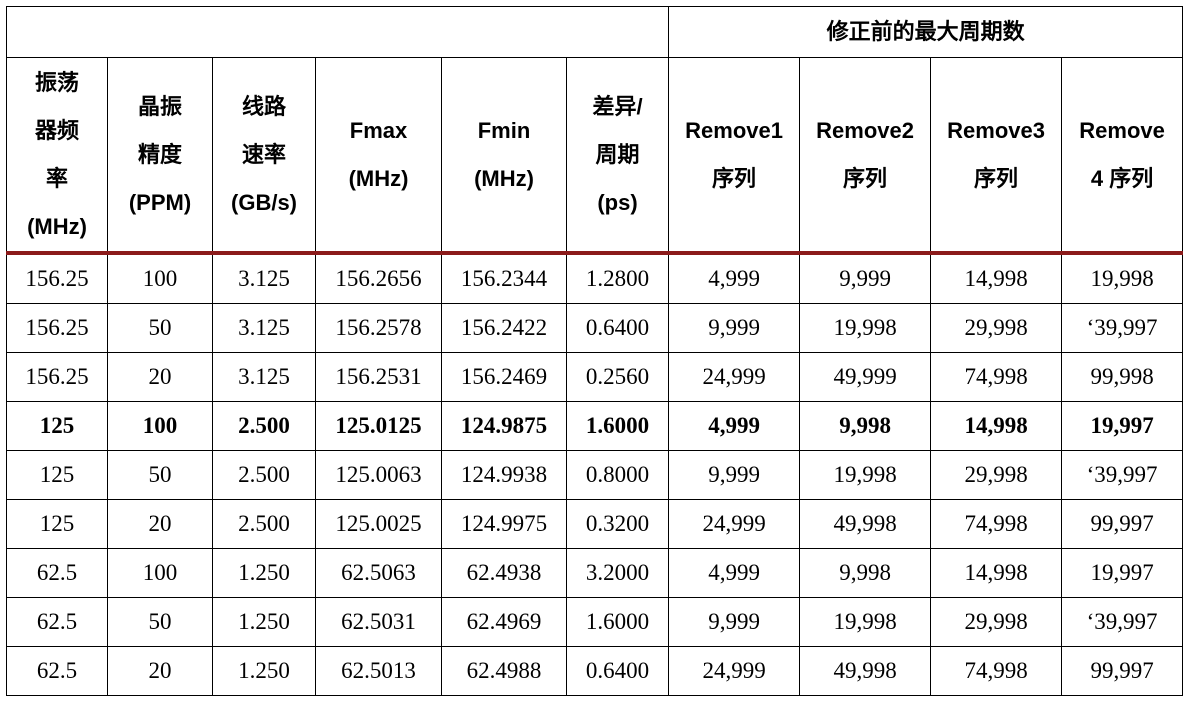 The height and width of the screenshot is (706, 1188). I want to click on table-cell: 62.5063, so click(378, 573).